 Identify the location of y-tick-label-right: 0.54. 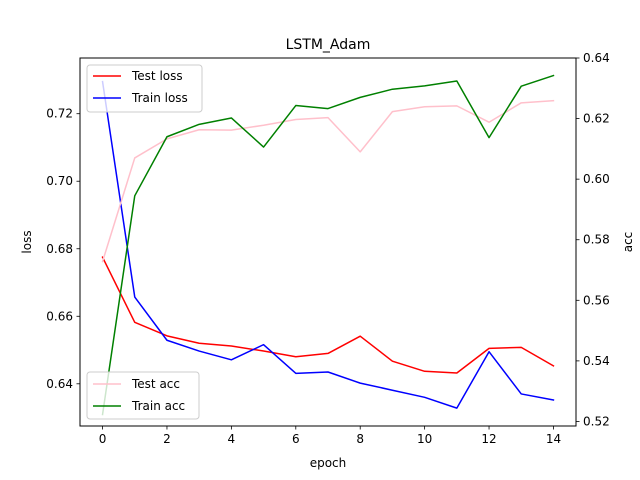
(596, 361).